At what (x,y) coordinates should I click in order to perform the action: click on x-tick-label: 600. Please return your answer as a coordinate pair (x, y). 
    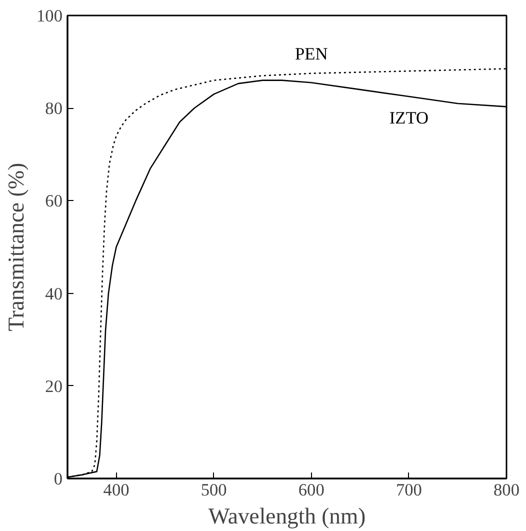
    Looking at the image, I should click on (311, 490).